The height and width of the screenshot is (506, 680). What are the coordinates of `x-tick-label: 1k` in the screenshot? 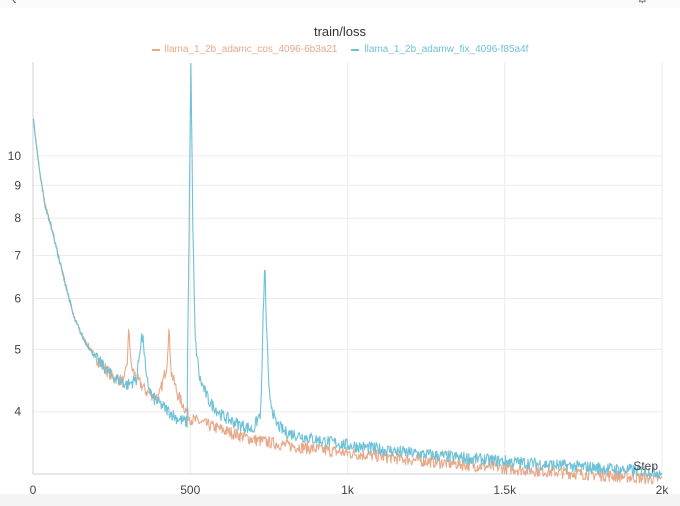 It's located at (348, 490).